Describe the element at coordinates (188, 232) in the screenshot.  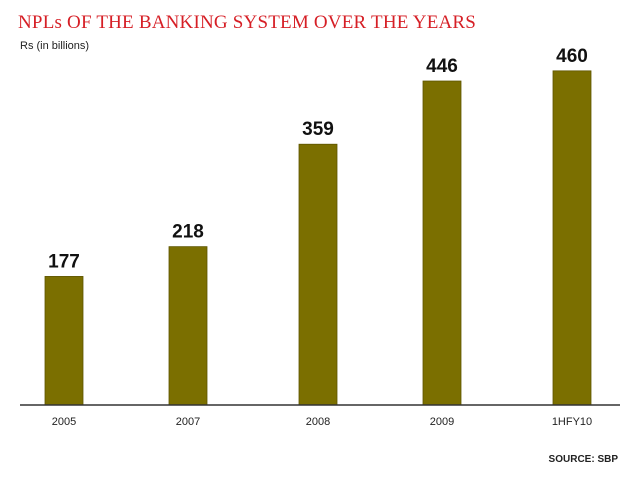
I see `value-label-2007: 218` at that location.